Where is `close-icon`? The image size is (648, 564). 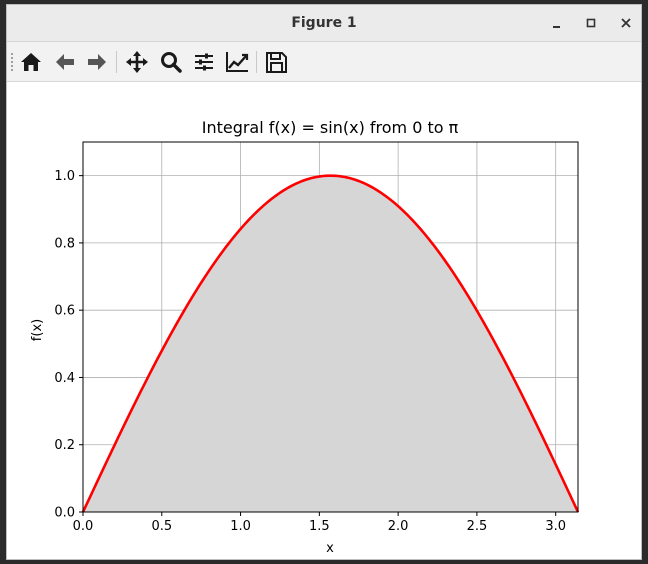 close-icon is located at coordinates (626, 23).